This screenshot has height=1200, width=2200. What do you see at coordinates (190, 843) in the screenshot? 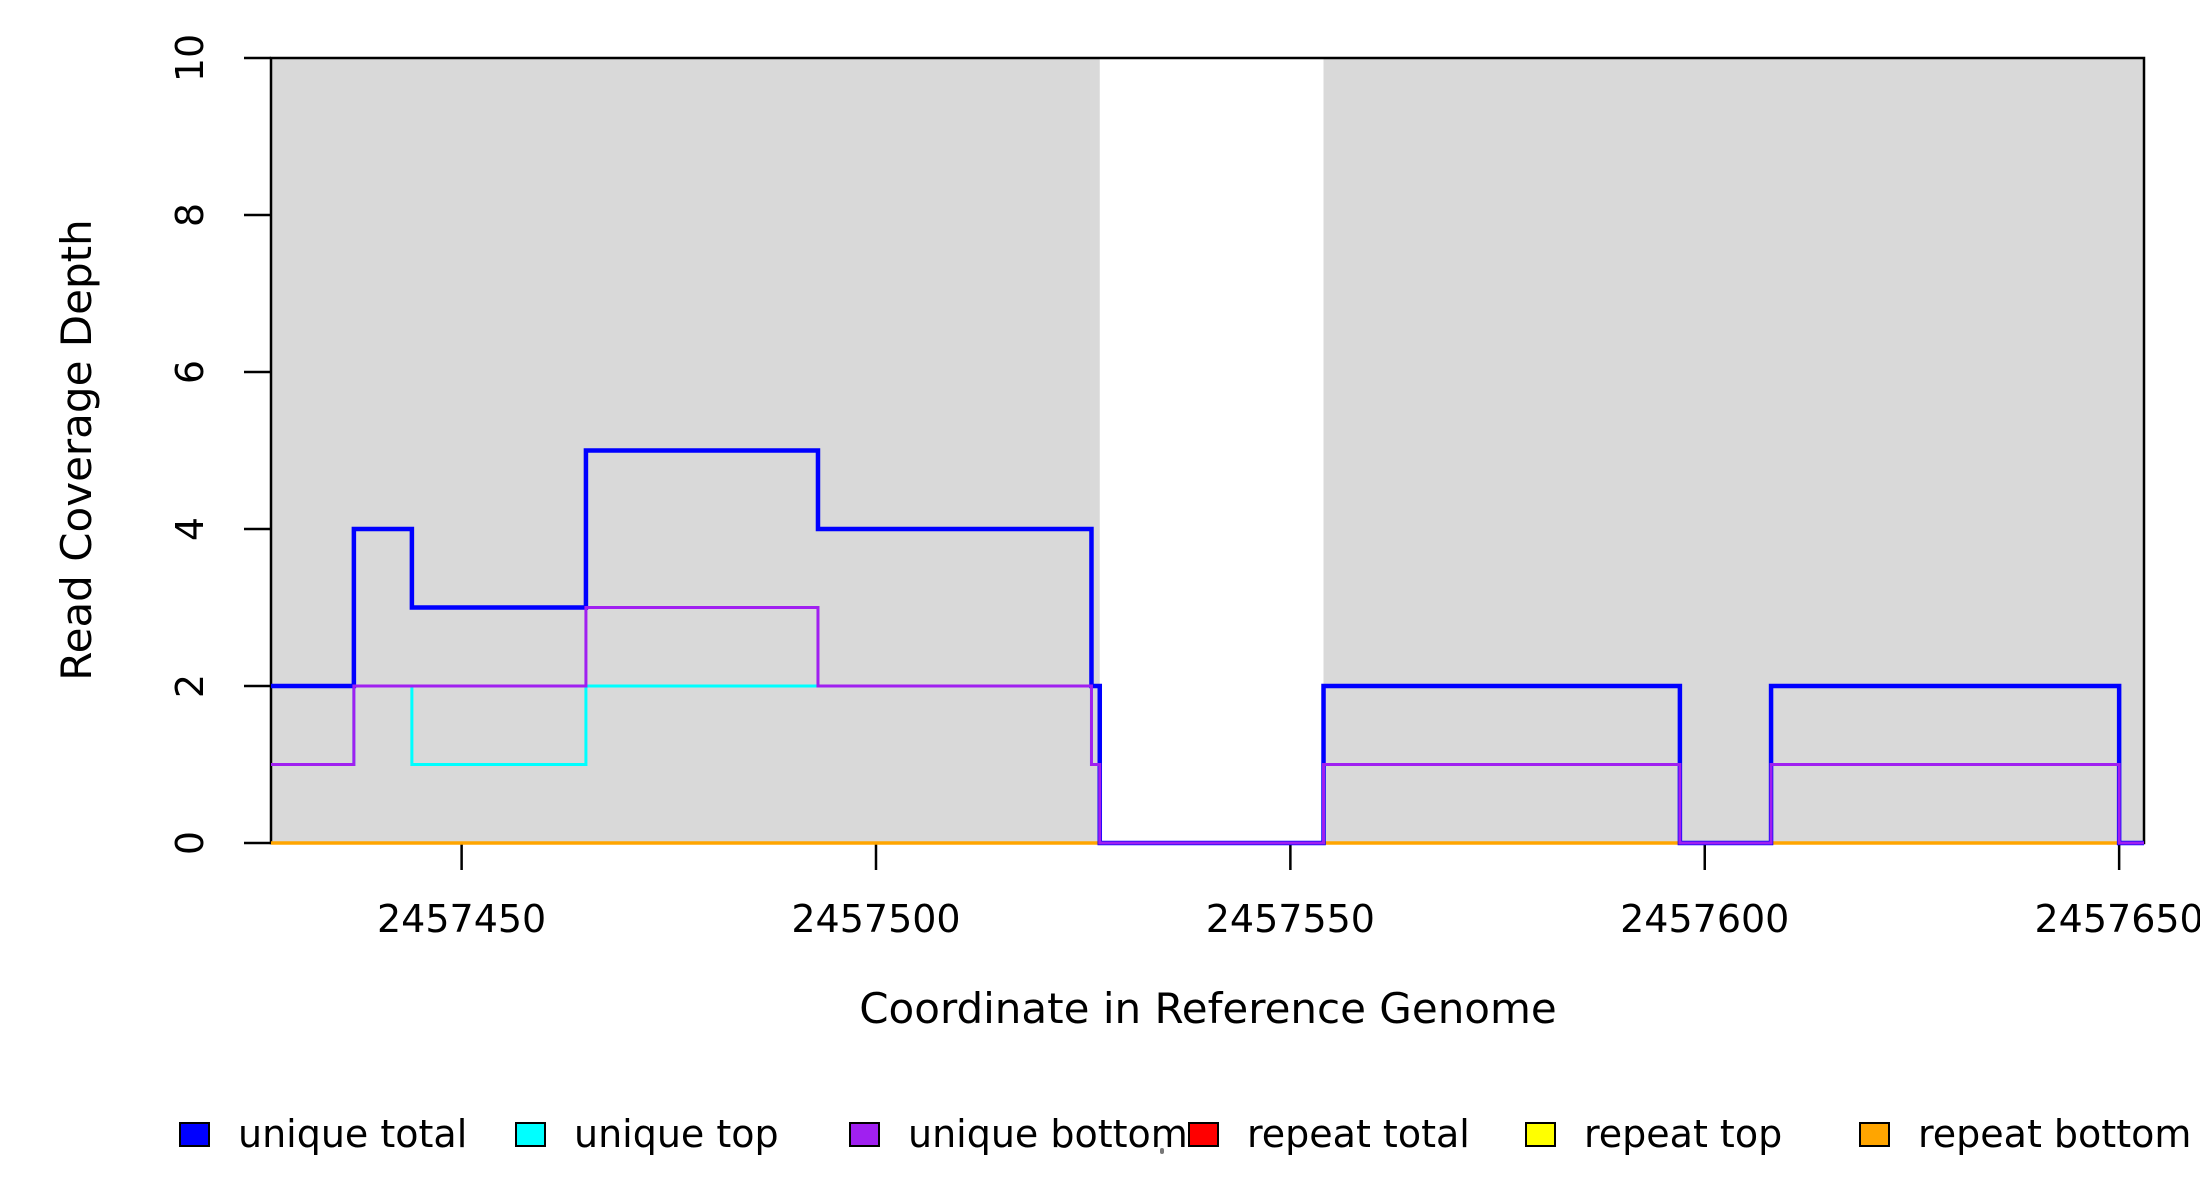
I see `y-tick-label-0: 0` at bounding box center [190, 843].